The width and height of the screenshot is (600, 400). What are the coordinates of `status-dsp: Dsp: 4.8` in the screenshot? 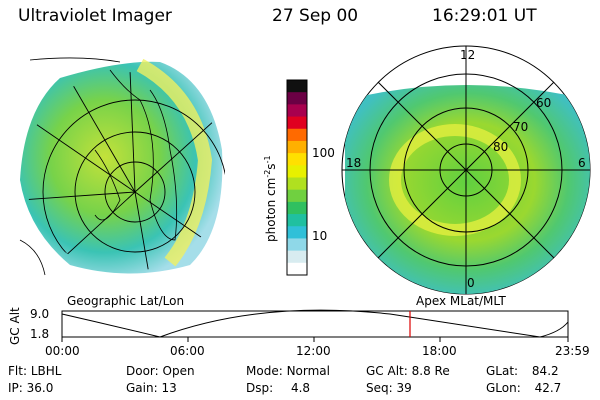 It's located at (278, 388).